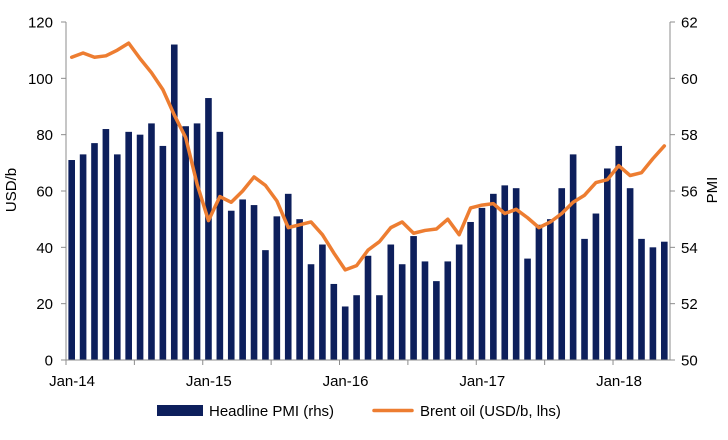  Describe the element at coordinates (689, 79) in the screenshot. I see `right-tick-label: 60` at that location.